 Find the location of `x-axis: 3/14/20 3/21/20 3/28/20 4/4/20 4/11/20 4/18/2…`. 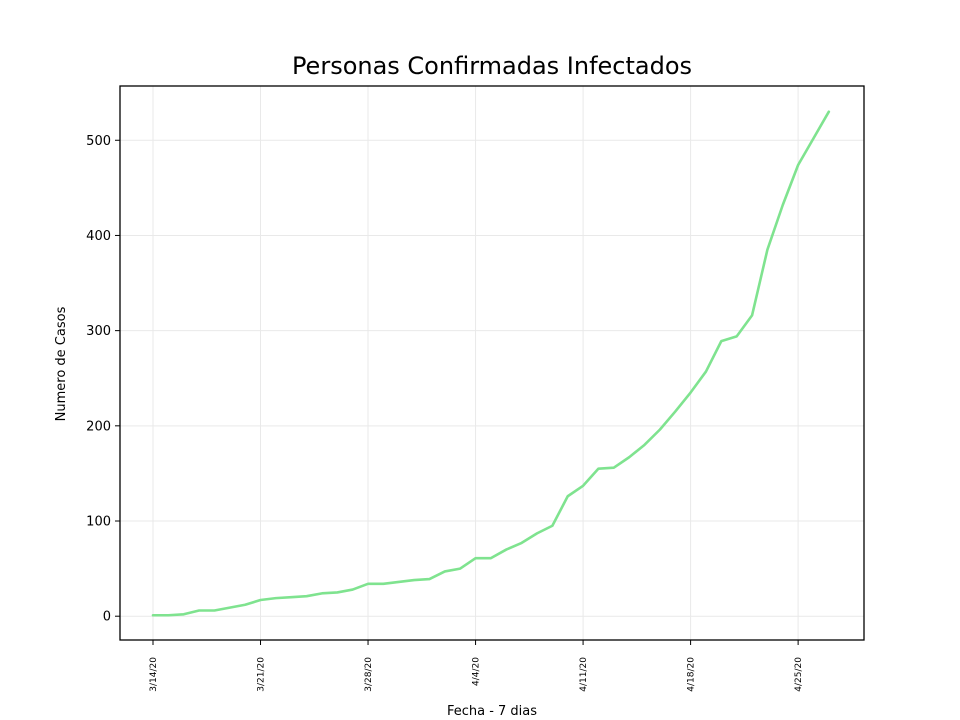

x-axis: 3/14/20 3/21/20 3/28/20 4/4/20 4/11/20 4/18/2… is located at coordinates (476, 666).